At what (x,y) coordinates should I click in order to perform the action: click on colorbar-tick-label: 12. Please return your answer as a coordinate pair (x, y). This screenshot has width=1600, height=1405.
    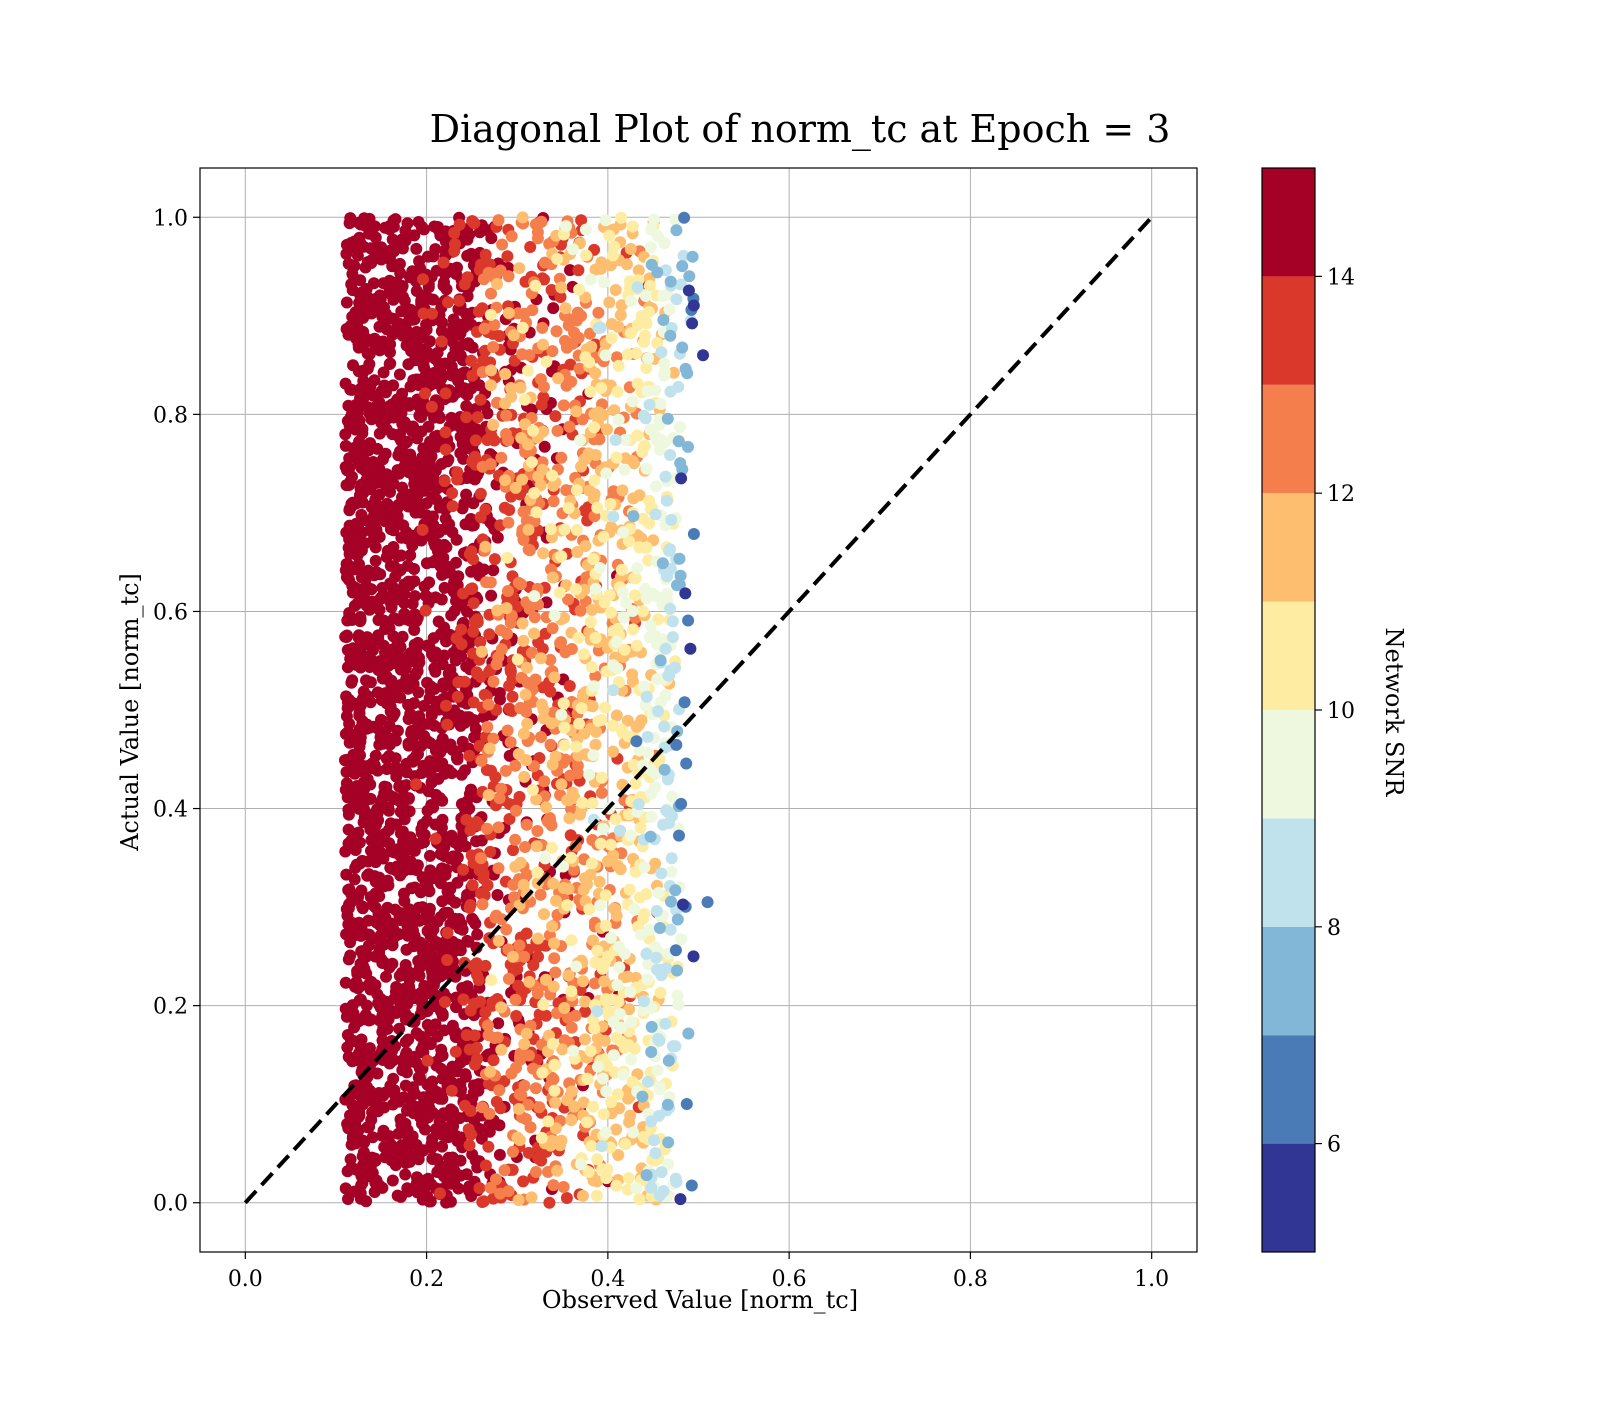
    Looking at the image, I should click on (1341, 494).